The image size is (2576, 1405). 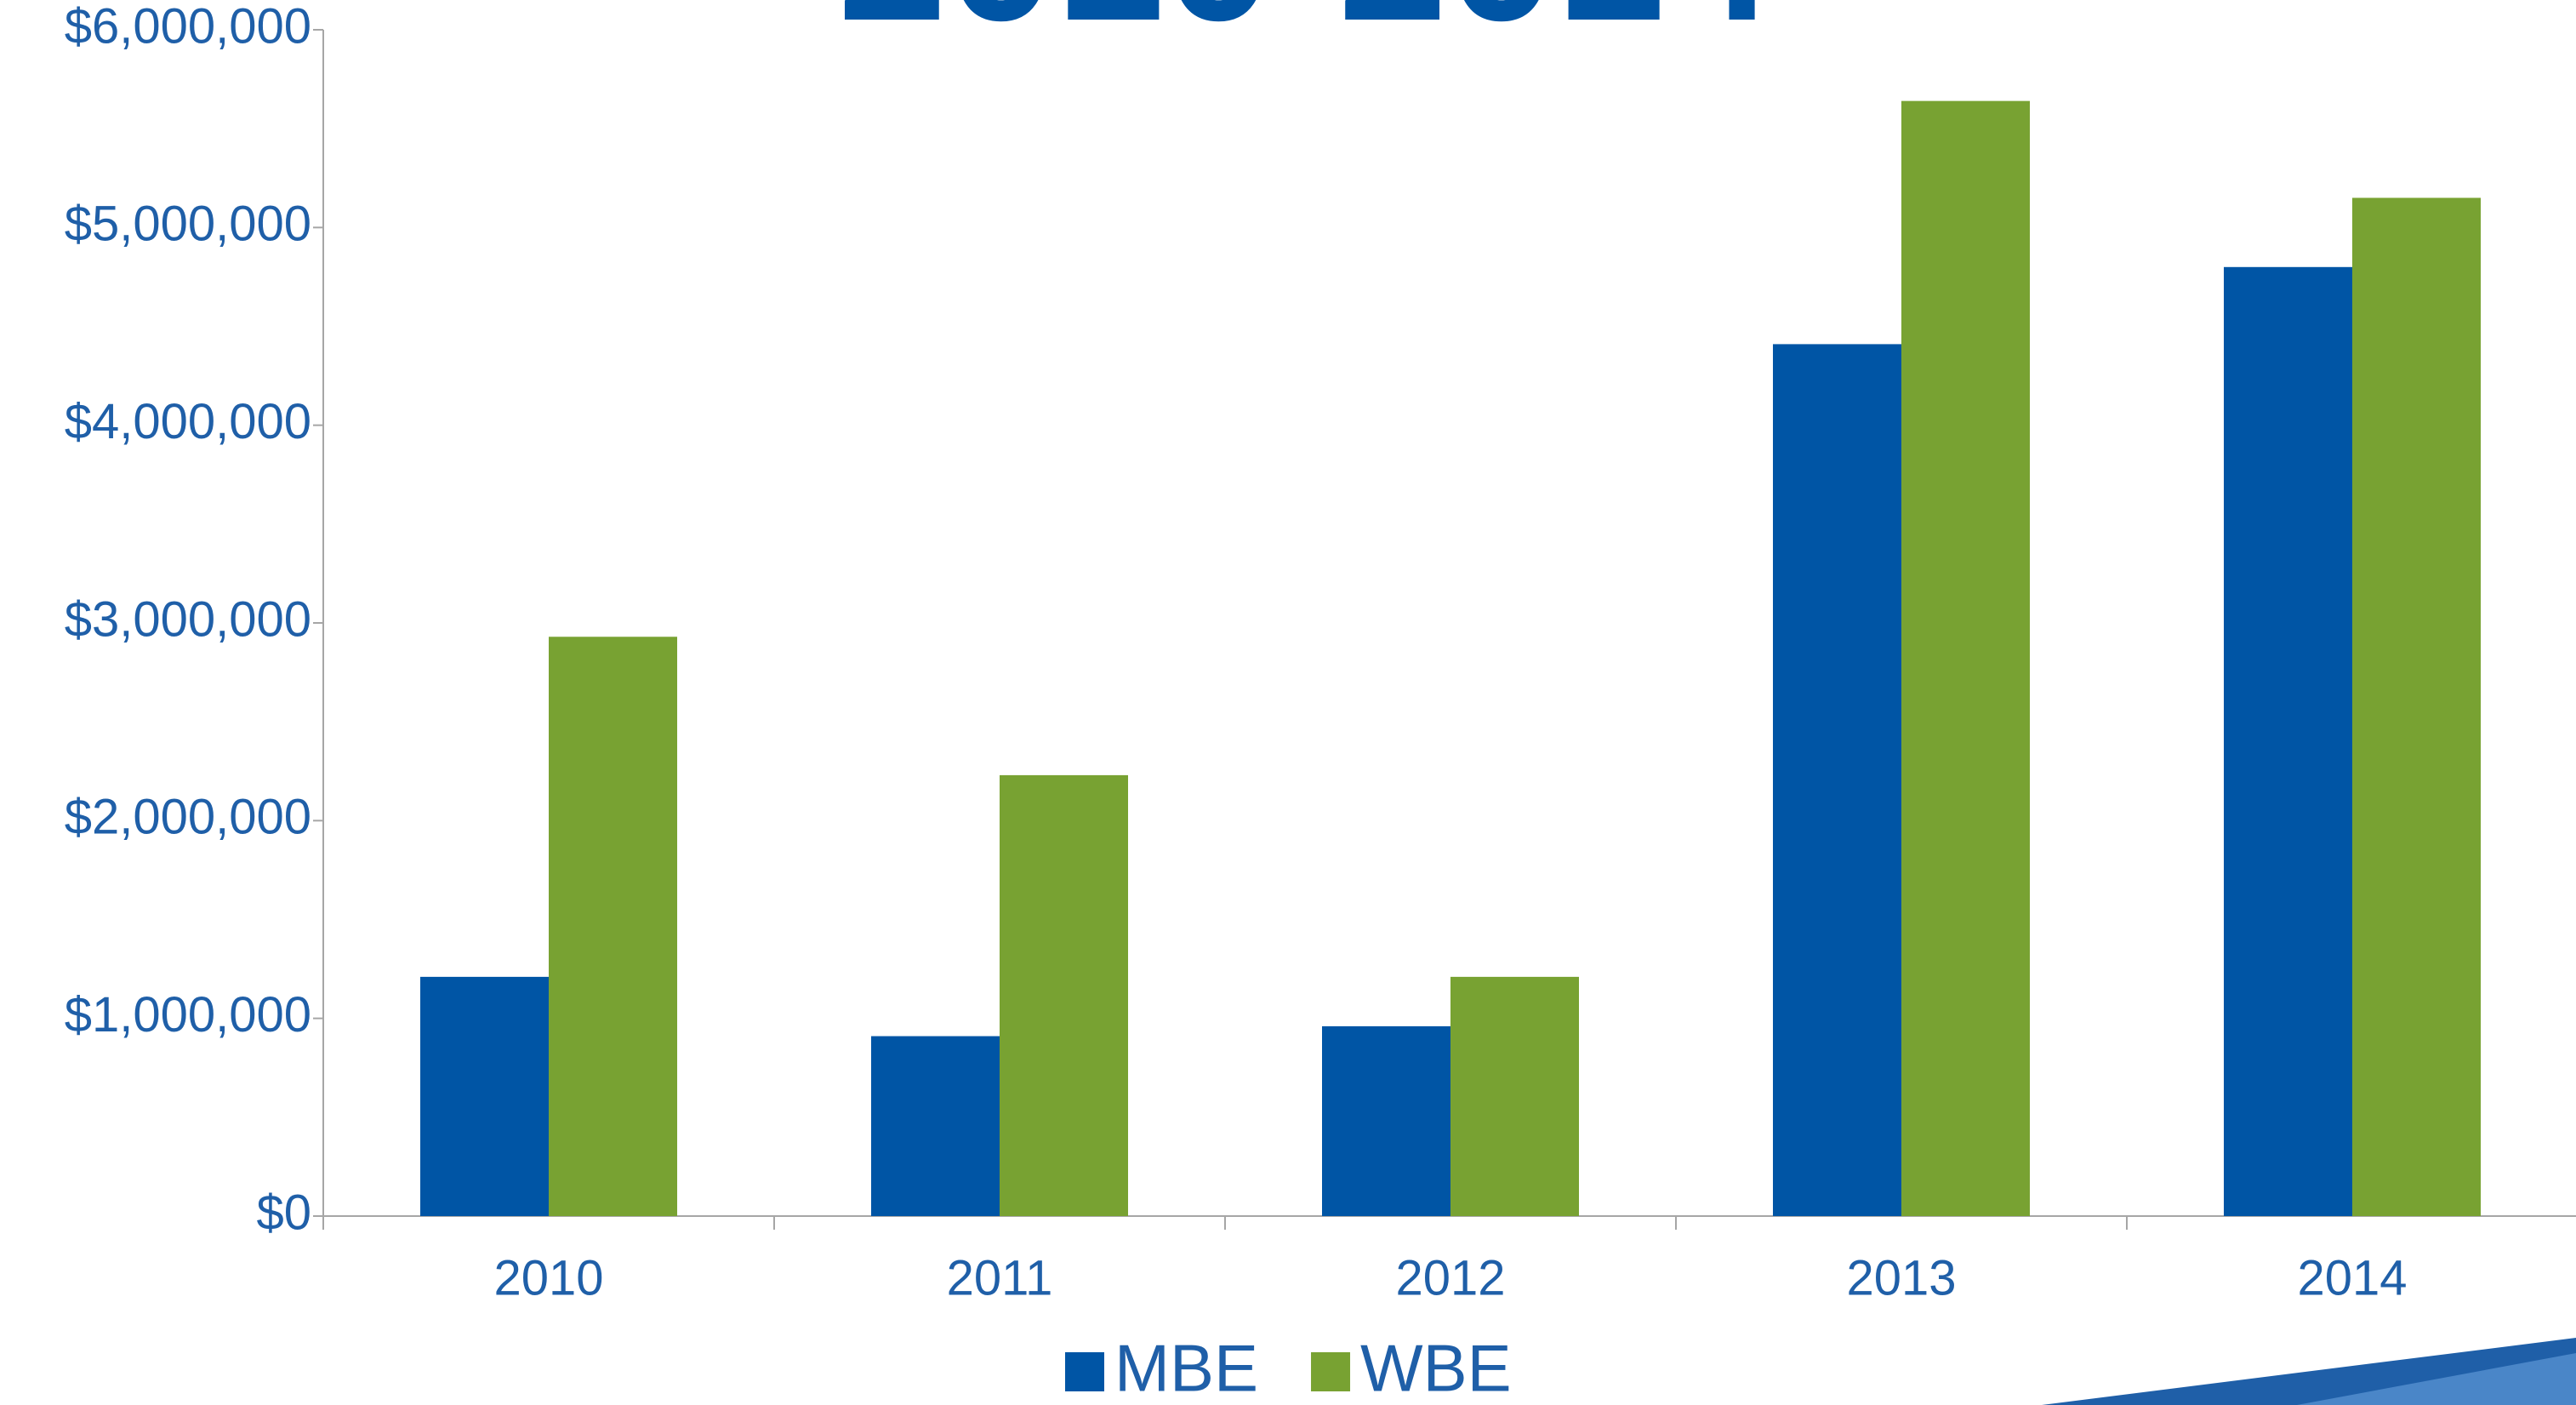 I want to click on y-tick-label: $2,000,000, so click(x=188, y=817).